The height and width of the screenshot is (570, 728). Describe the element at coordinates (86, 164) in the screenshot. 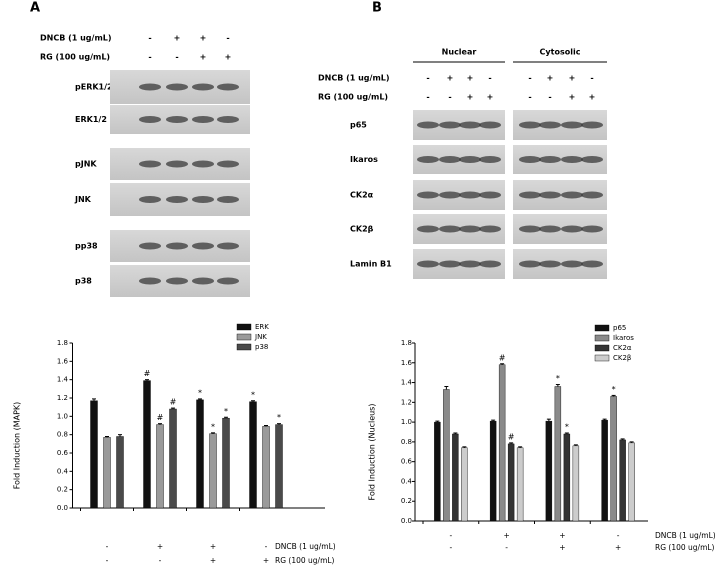

I see `blot-label: pJNK` at that location.